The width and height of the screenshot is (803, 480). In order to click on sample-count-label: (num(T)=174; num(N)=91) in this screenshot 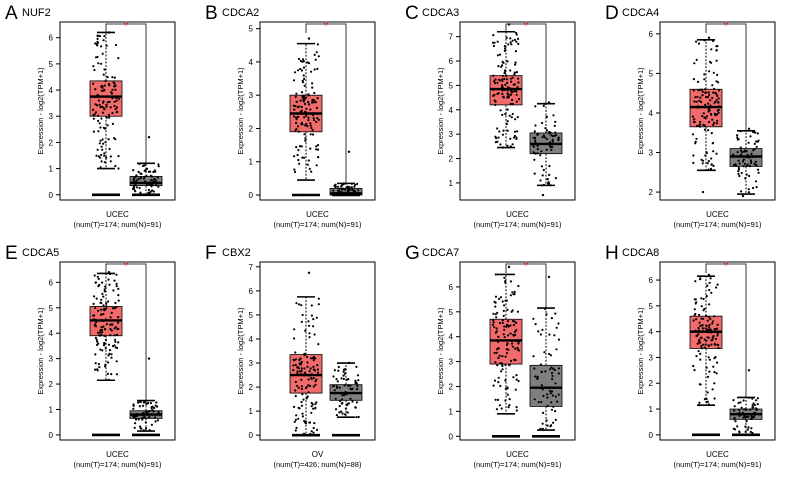, I will do `click(718, 224)`.